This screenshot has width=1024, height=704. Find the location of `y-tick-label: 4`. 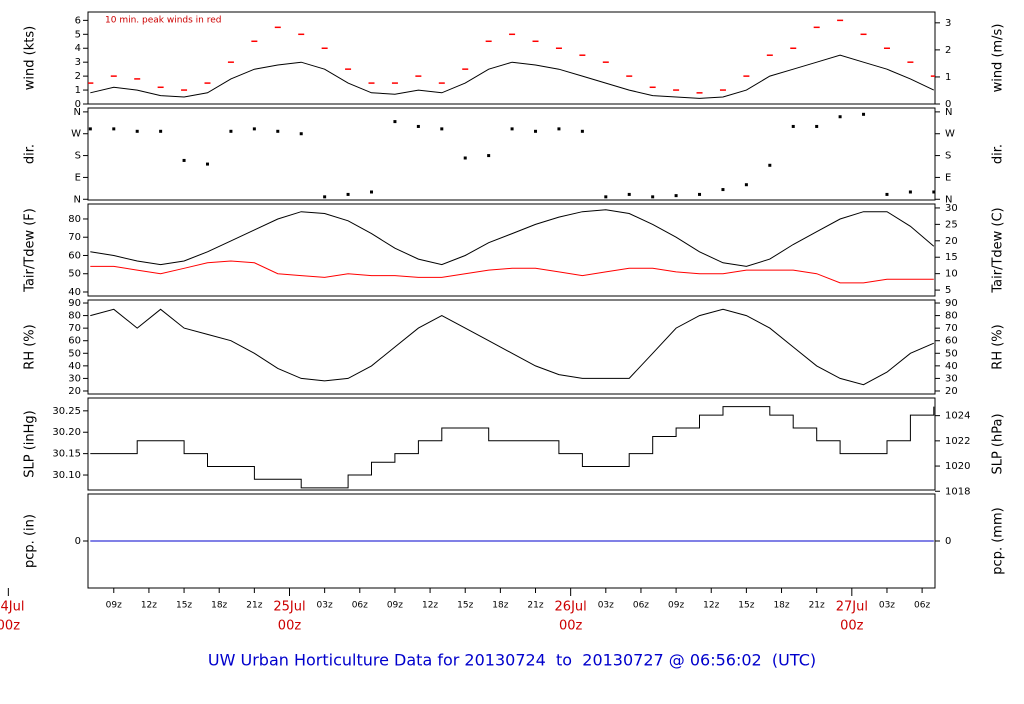

y-tick-label: 4 is located at coordinates (78, 48).